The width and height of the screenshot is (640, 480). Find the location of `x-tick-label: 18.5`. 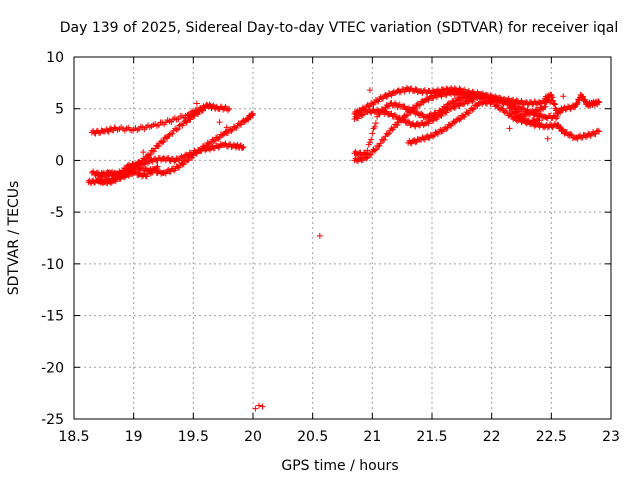

x-tick-label: 18.5 is located at coordinates (73, 437).